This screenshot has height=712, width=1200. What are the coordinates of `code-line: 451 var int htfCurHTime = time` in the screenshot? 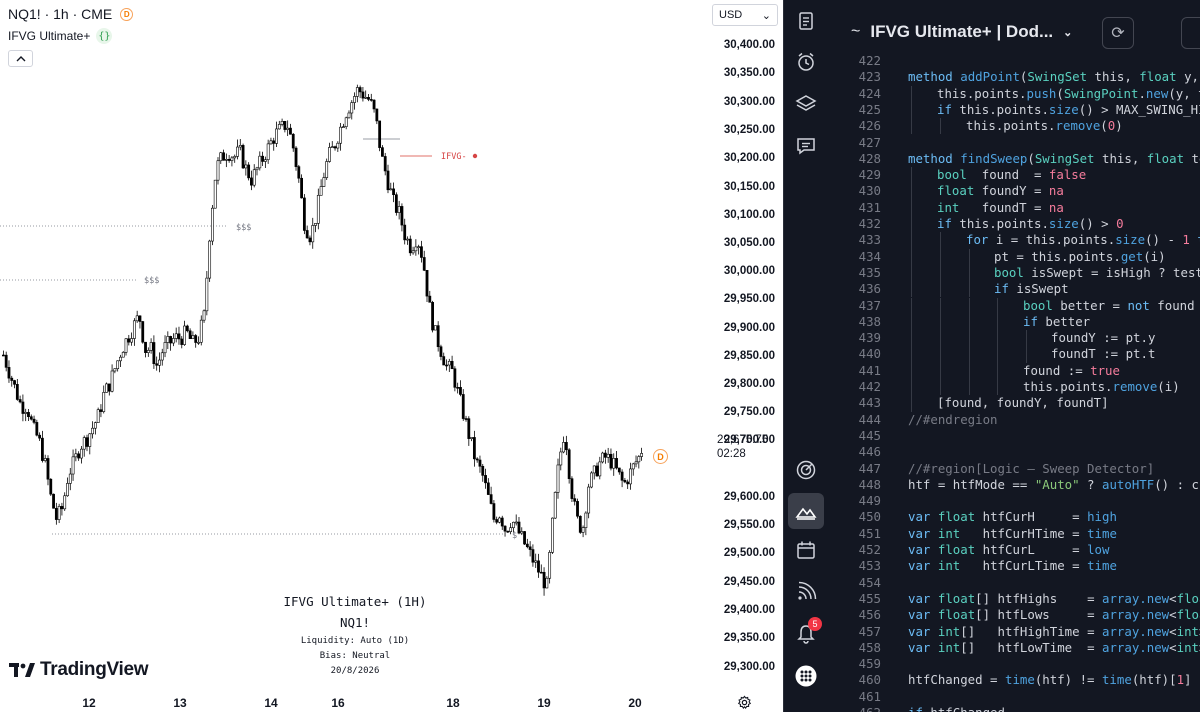 It's located at (1013, 534).